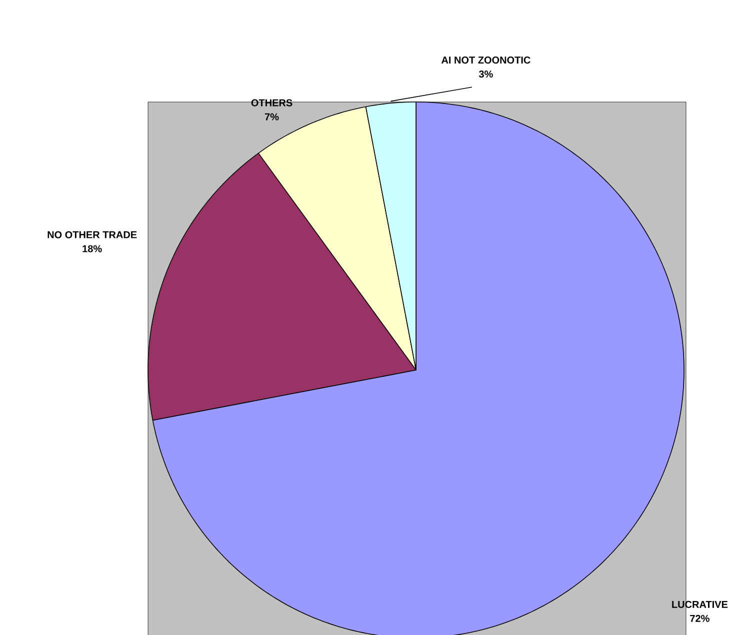  Describe the element at coordinates (485, 60) in the screenshot. I see `slice-label: AI NOT ZOONOTIC` at that location.